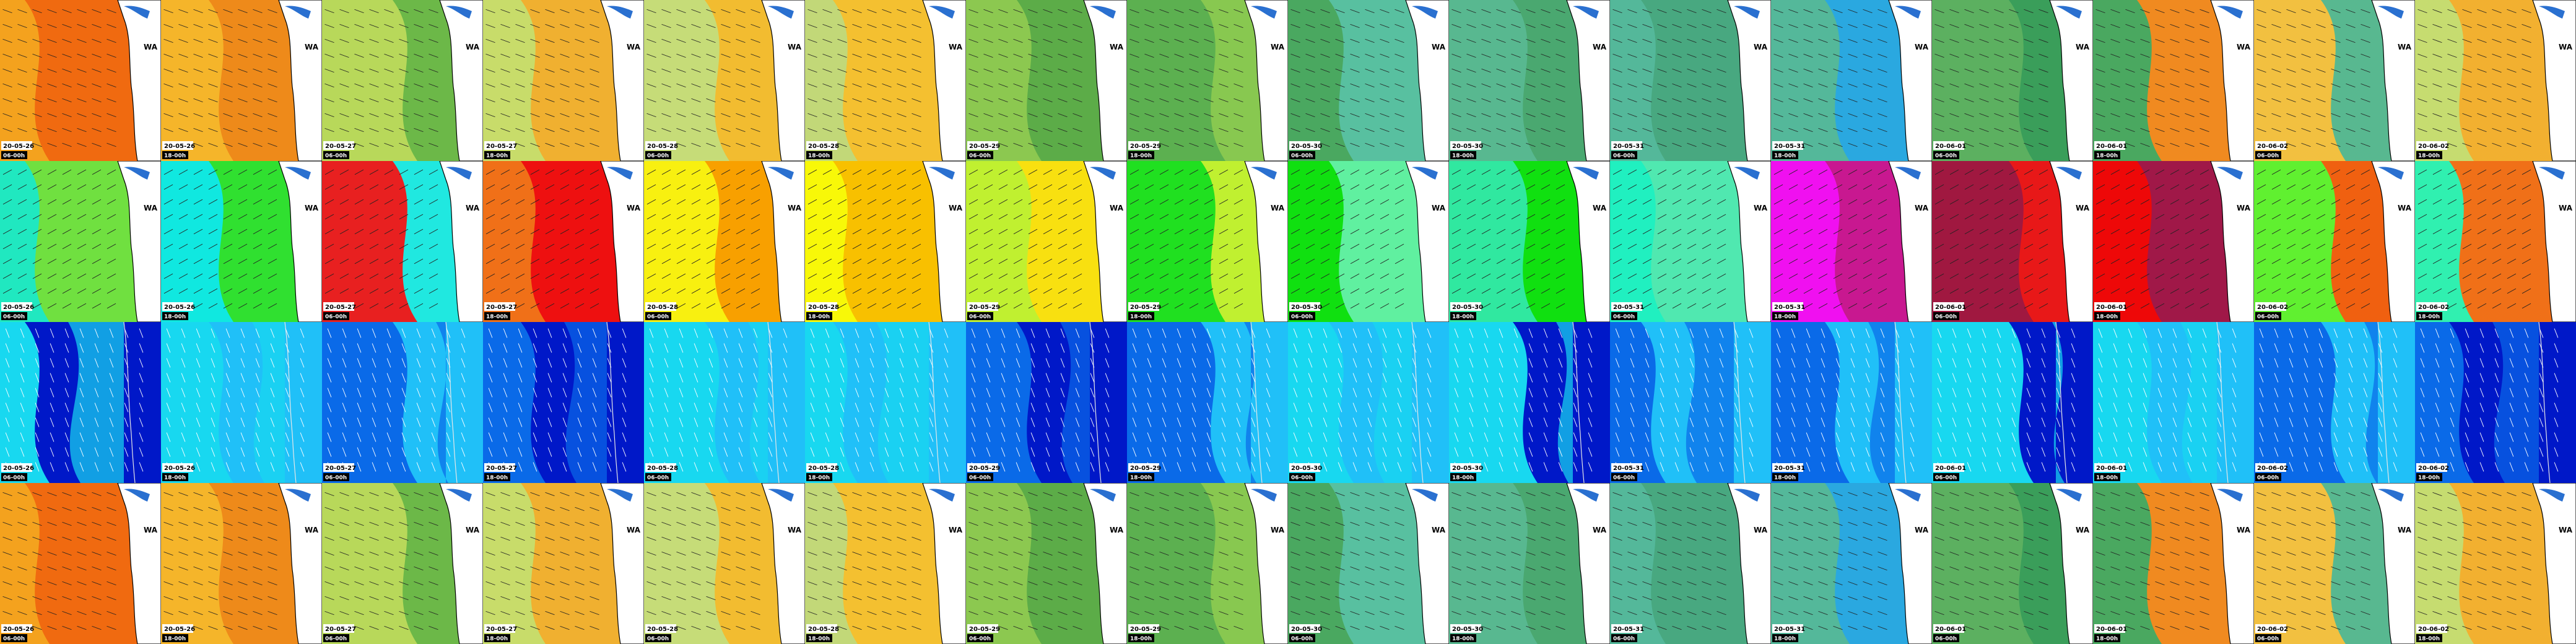 This screenshot has width=2576, height=644. I want to click on field-band, so click(2051, 402).